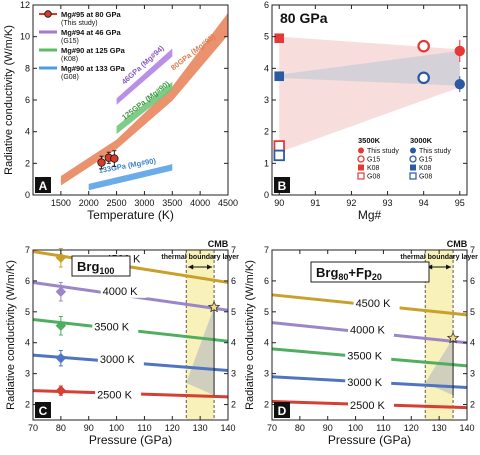 The height and width of the screenshot is (455, 480). I want to click on x-tick-label: 2000, so click(89, 203).